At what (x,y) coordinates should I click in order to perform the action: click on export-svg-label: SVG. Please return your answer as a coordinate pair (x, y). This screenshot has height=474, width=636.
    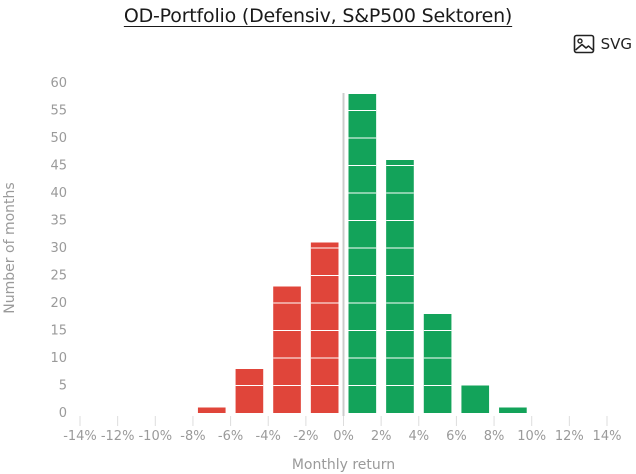
    Looking at the image, I should click on (616, 44).